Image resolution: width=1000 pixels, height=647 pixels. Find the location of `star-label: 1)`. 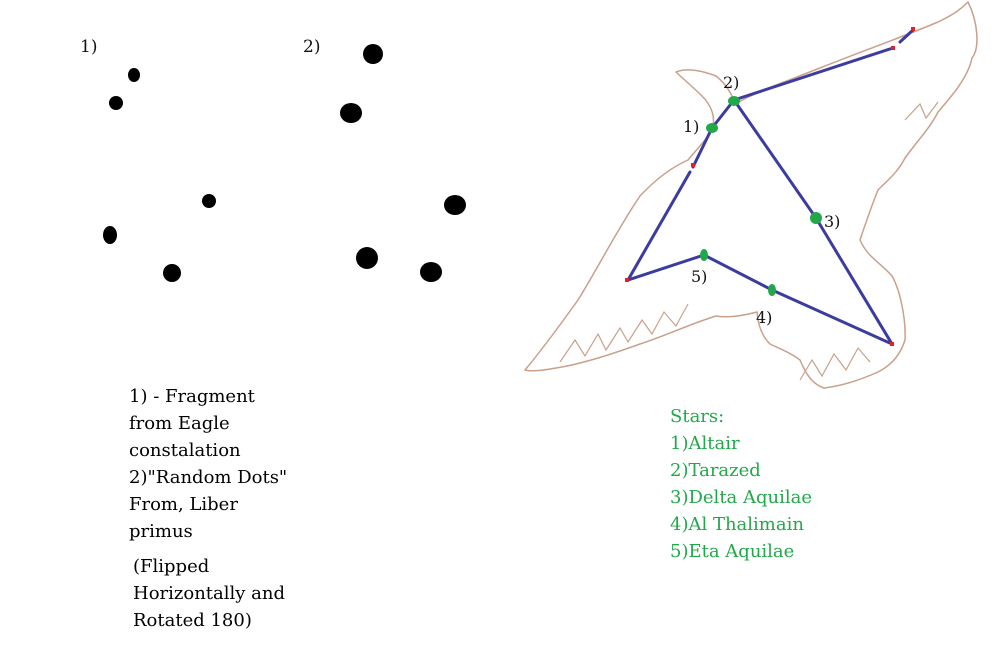

star-label: 1) is located at coordinates (691, 126).